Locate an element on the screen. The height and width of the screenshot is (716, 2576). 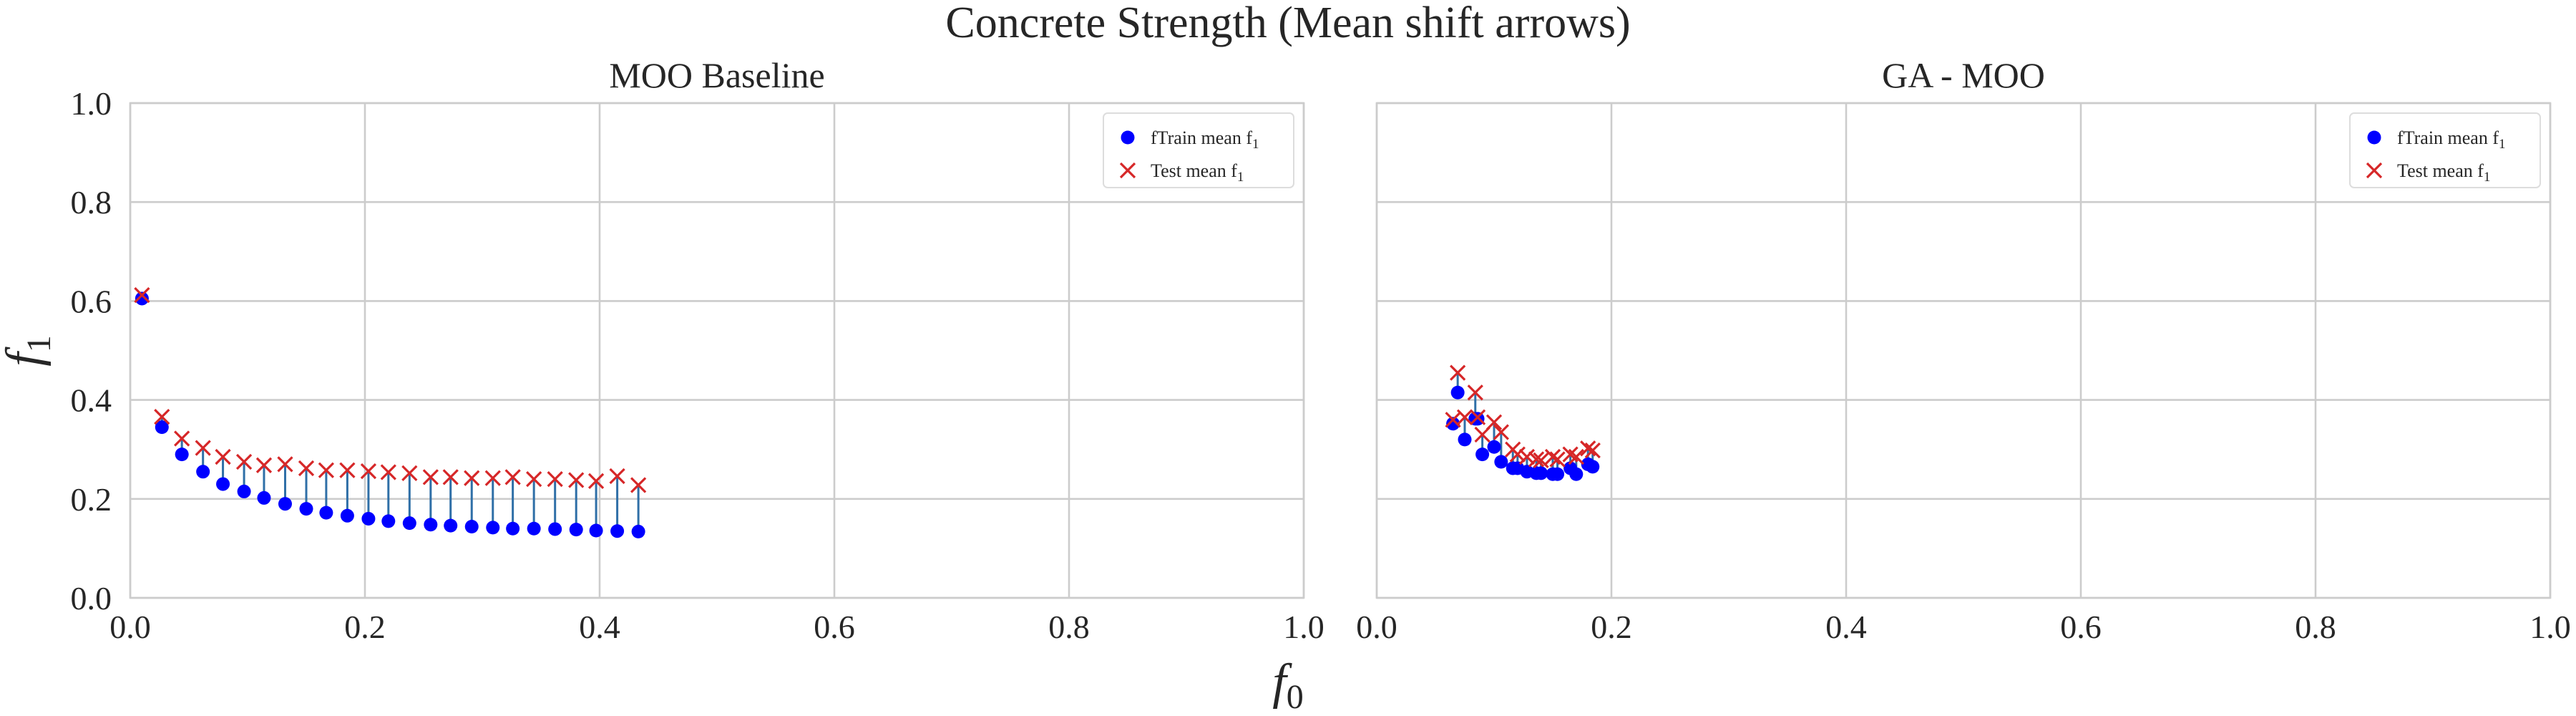
x-axis-label-sub: 0 is located at coordinates (1295, 697).